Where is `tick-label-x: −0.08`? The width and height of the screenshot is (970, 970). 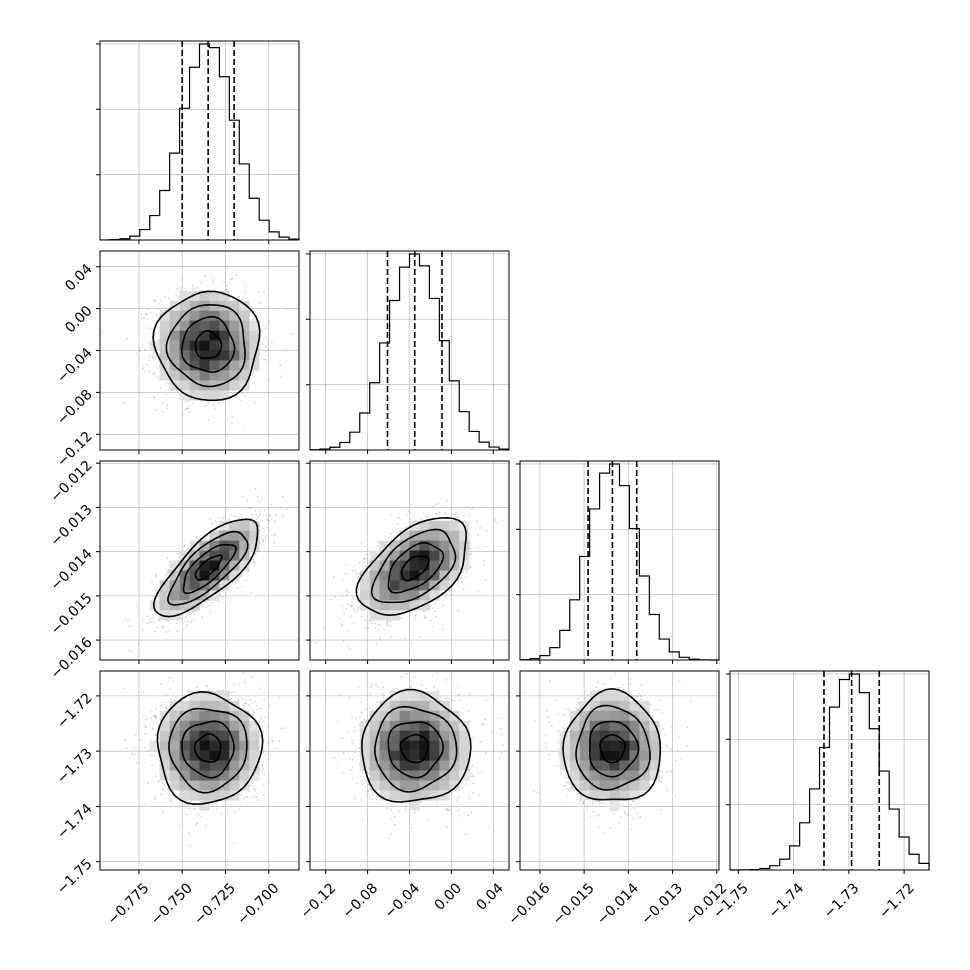
tick-label-x: −0.08 is located at coordinates (361, 901).